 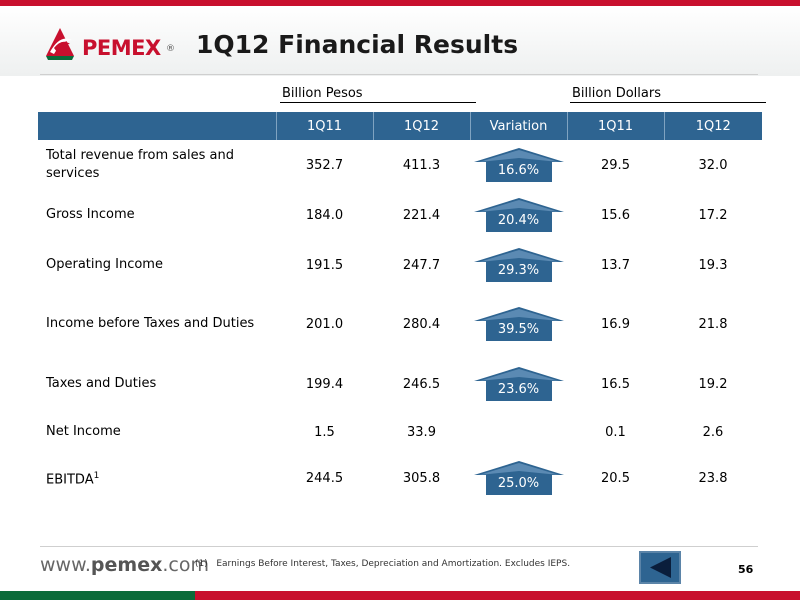 What do you see at coordinates (518, 329) in the screenshot?
I see `variation-value: 39.5%` at bounding box center [518, 329].